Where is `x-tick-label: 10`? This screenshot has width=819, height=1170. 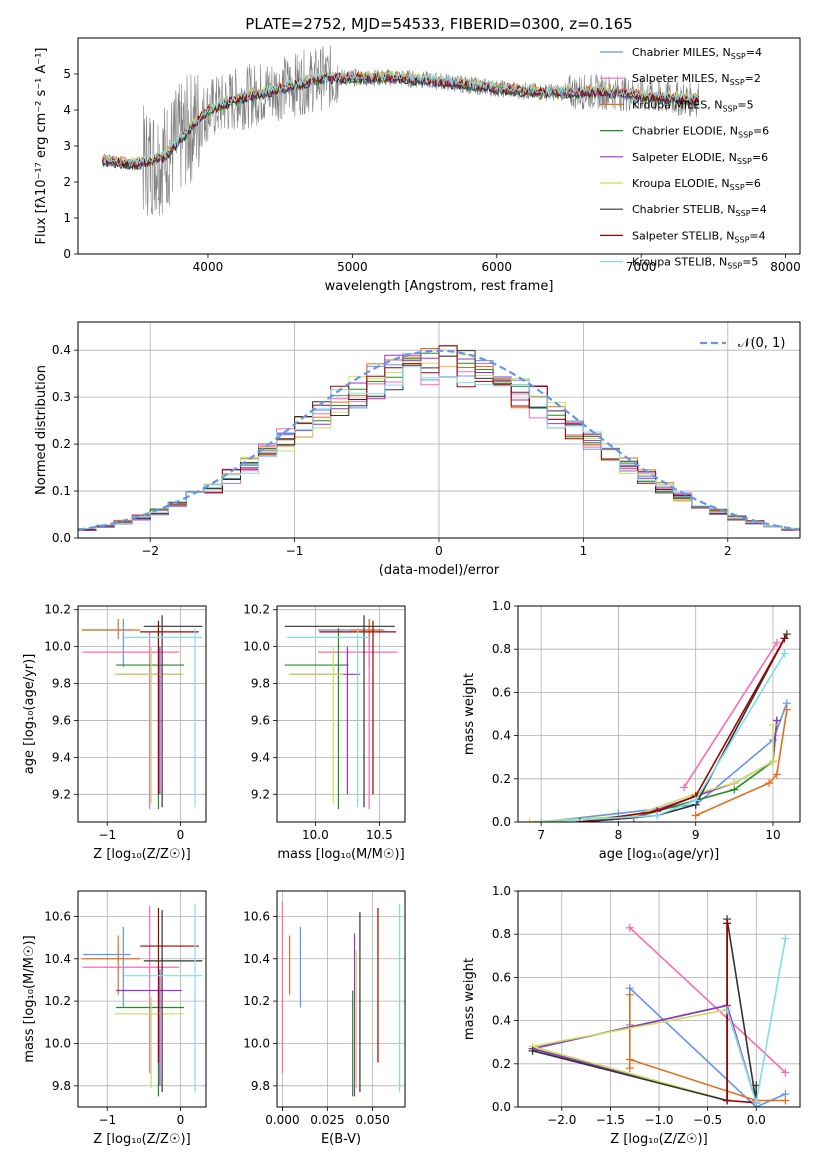 x-tick-label: 10 is located at coordinates (772, 835).